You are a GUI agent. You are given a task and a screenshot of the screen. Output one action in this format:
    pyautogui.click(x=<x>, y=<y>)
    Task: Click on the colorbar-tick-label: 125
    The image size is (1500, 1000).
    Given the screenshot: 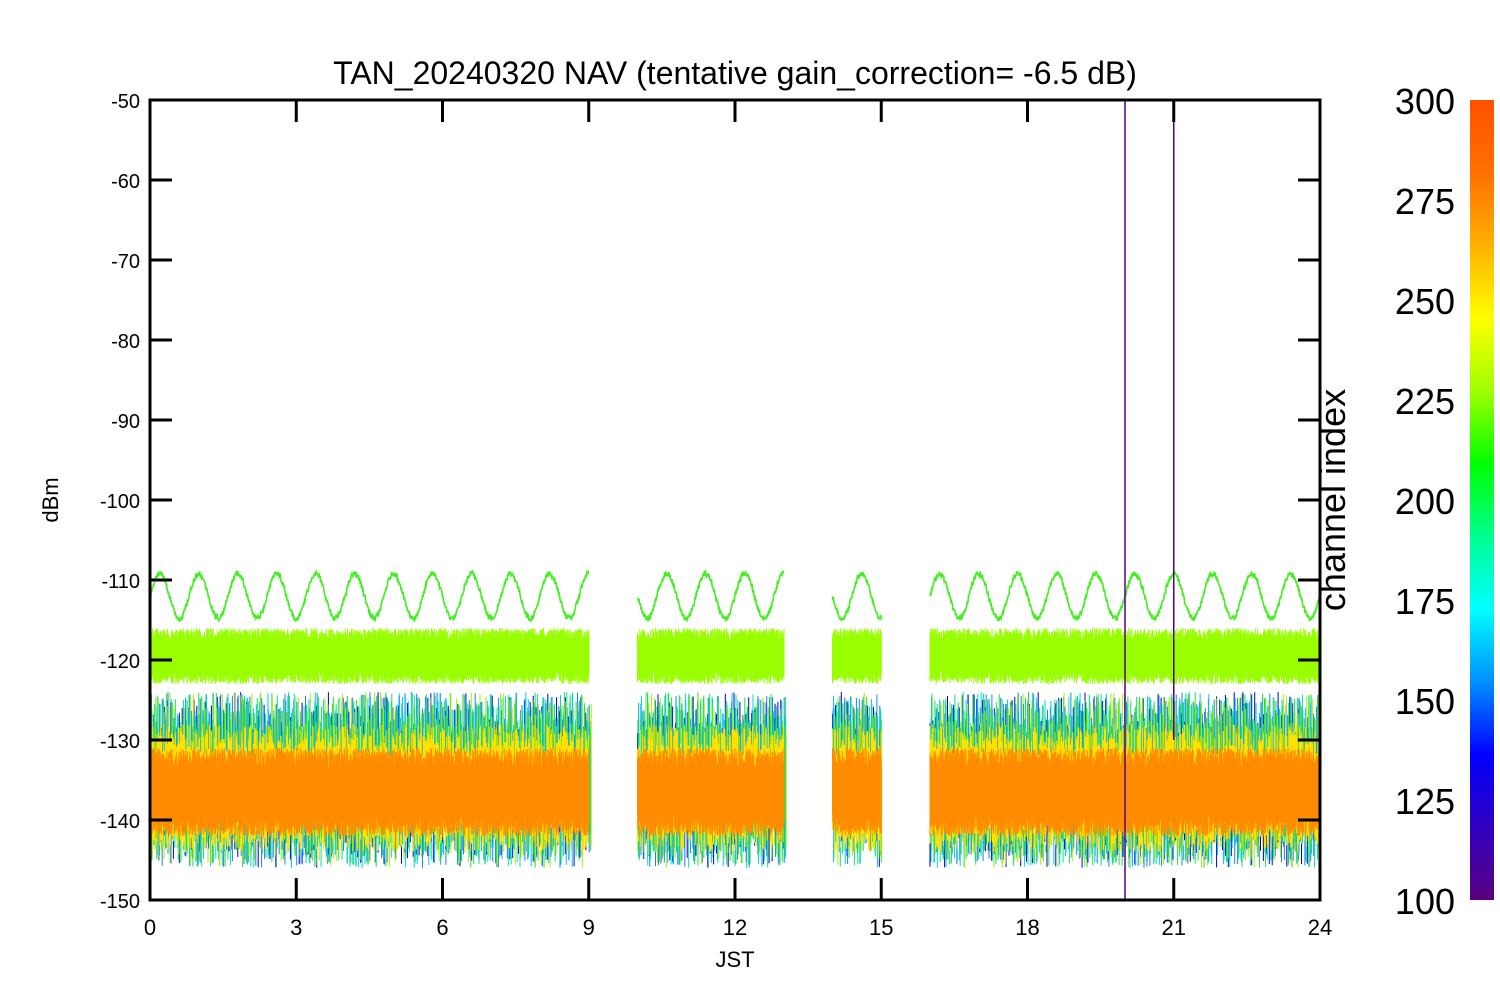 What is the action you would take?
    pyautogui.click(x=1425, y=801)
    